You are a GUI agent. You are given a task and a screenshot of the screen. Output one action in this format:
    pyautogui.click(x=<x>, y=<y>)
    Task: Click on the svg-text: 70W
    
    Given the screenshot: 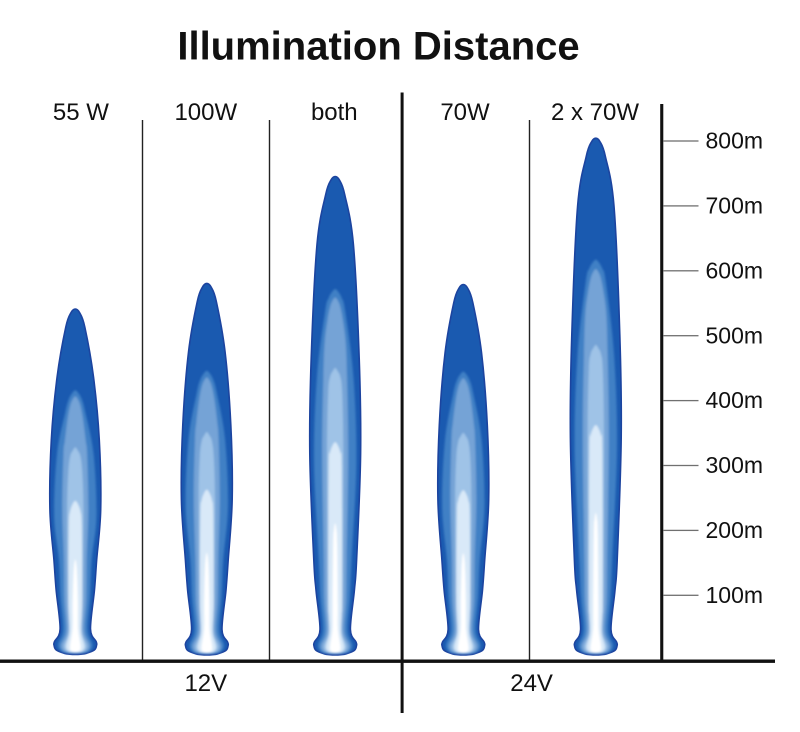 What is the action you would take?
    pyautogui.click(x=465, y=112)
    